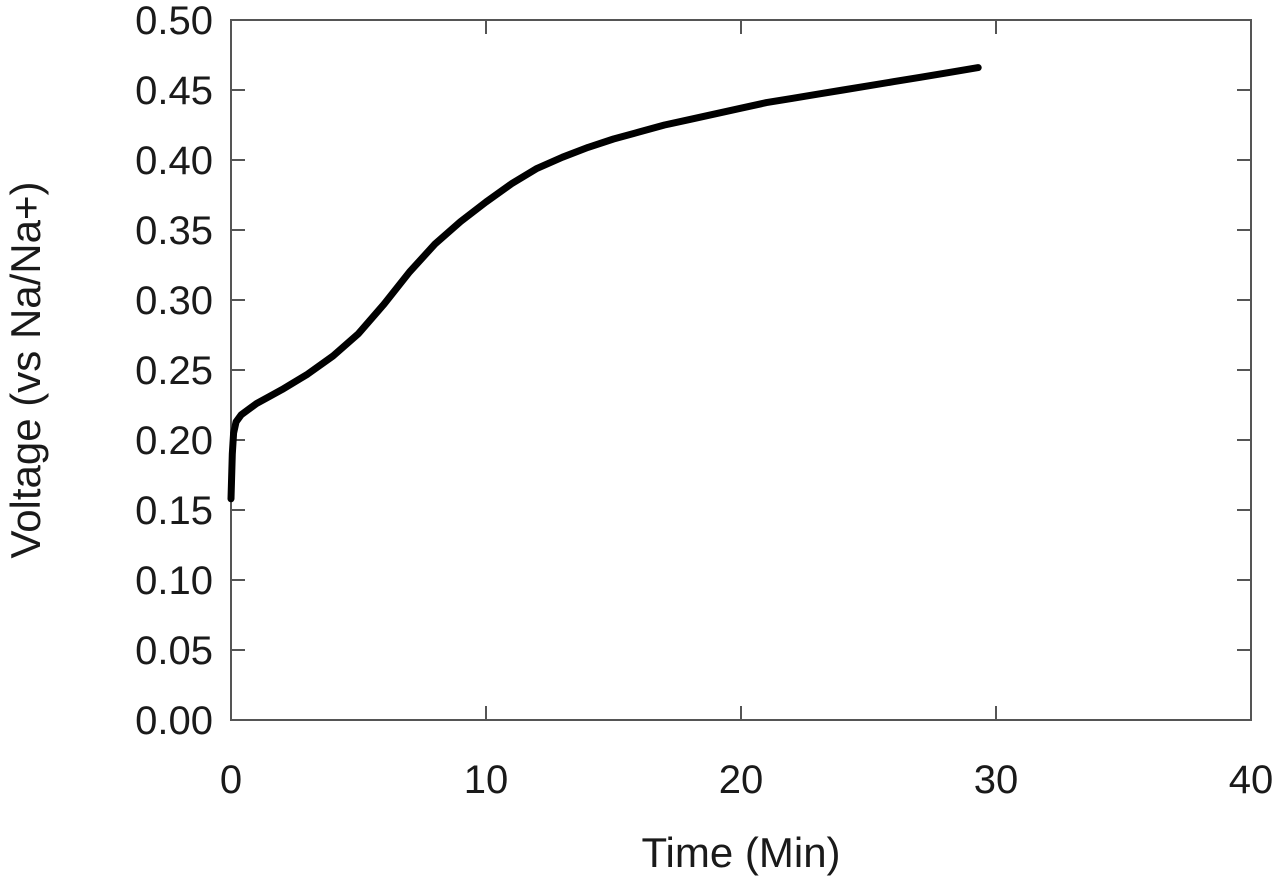 The height and width of the screenshot is (883, 1280). Describe the element at coordinates (486, 780) in the screenshot. I see `x-tick-label: 10` at that location.